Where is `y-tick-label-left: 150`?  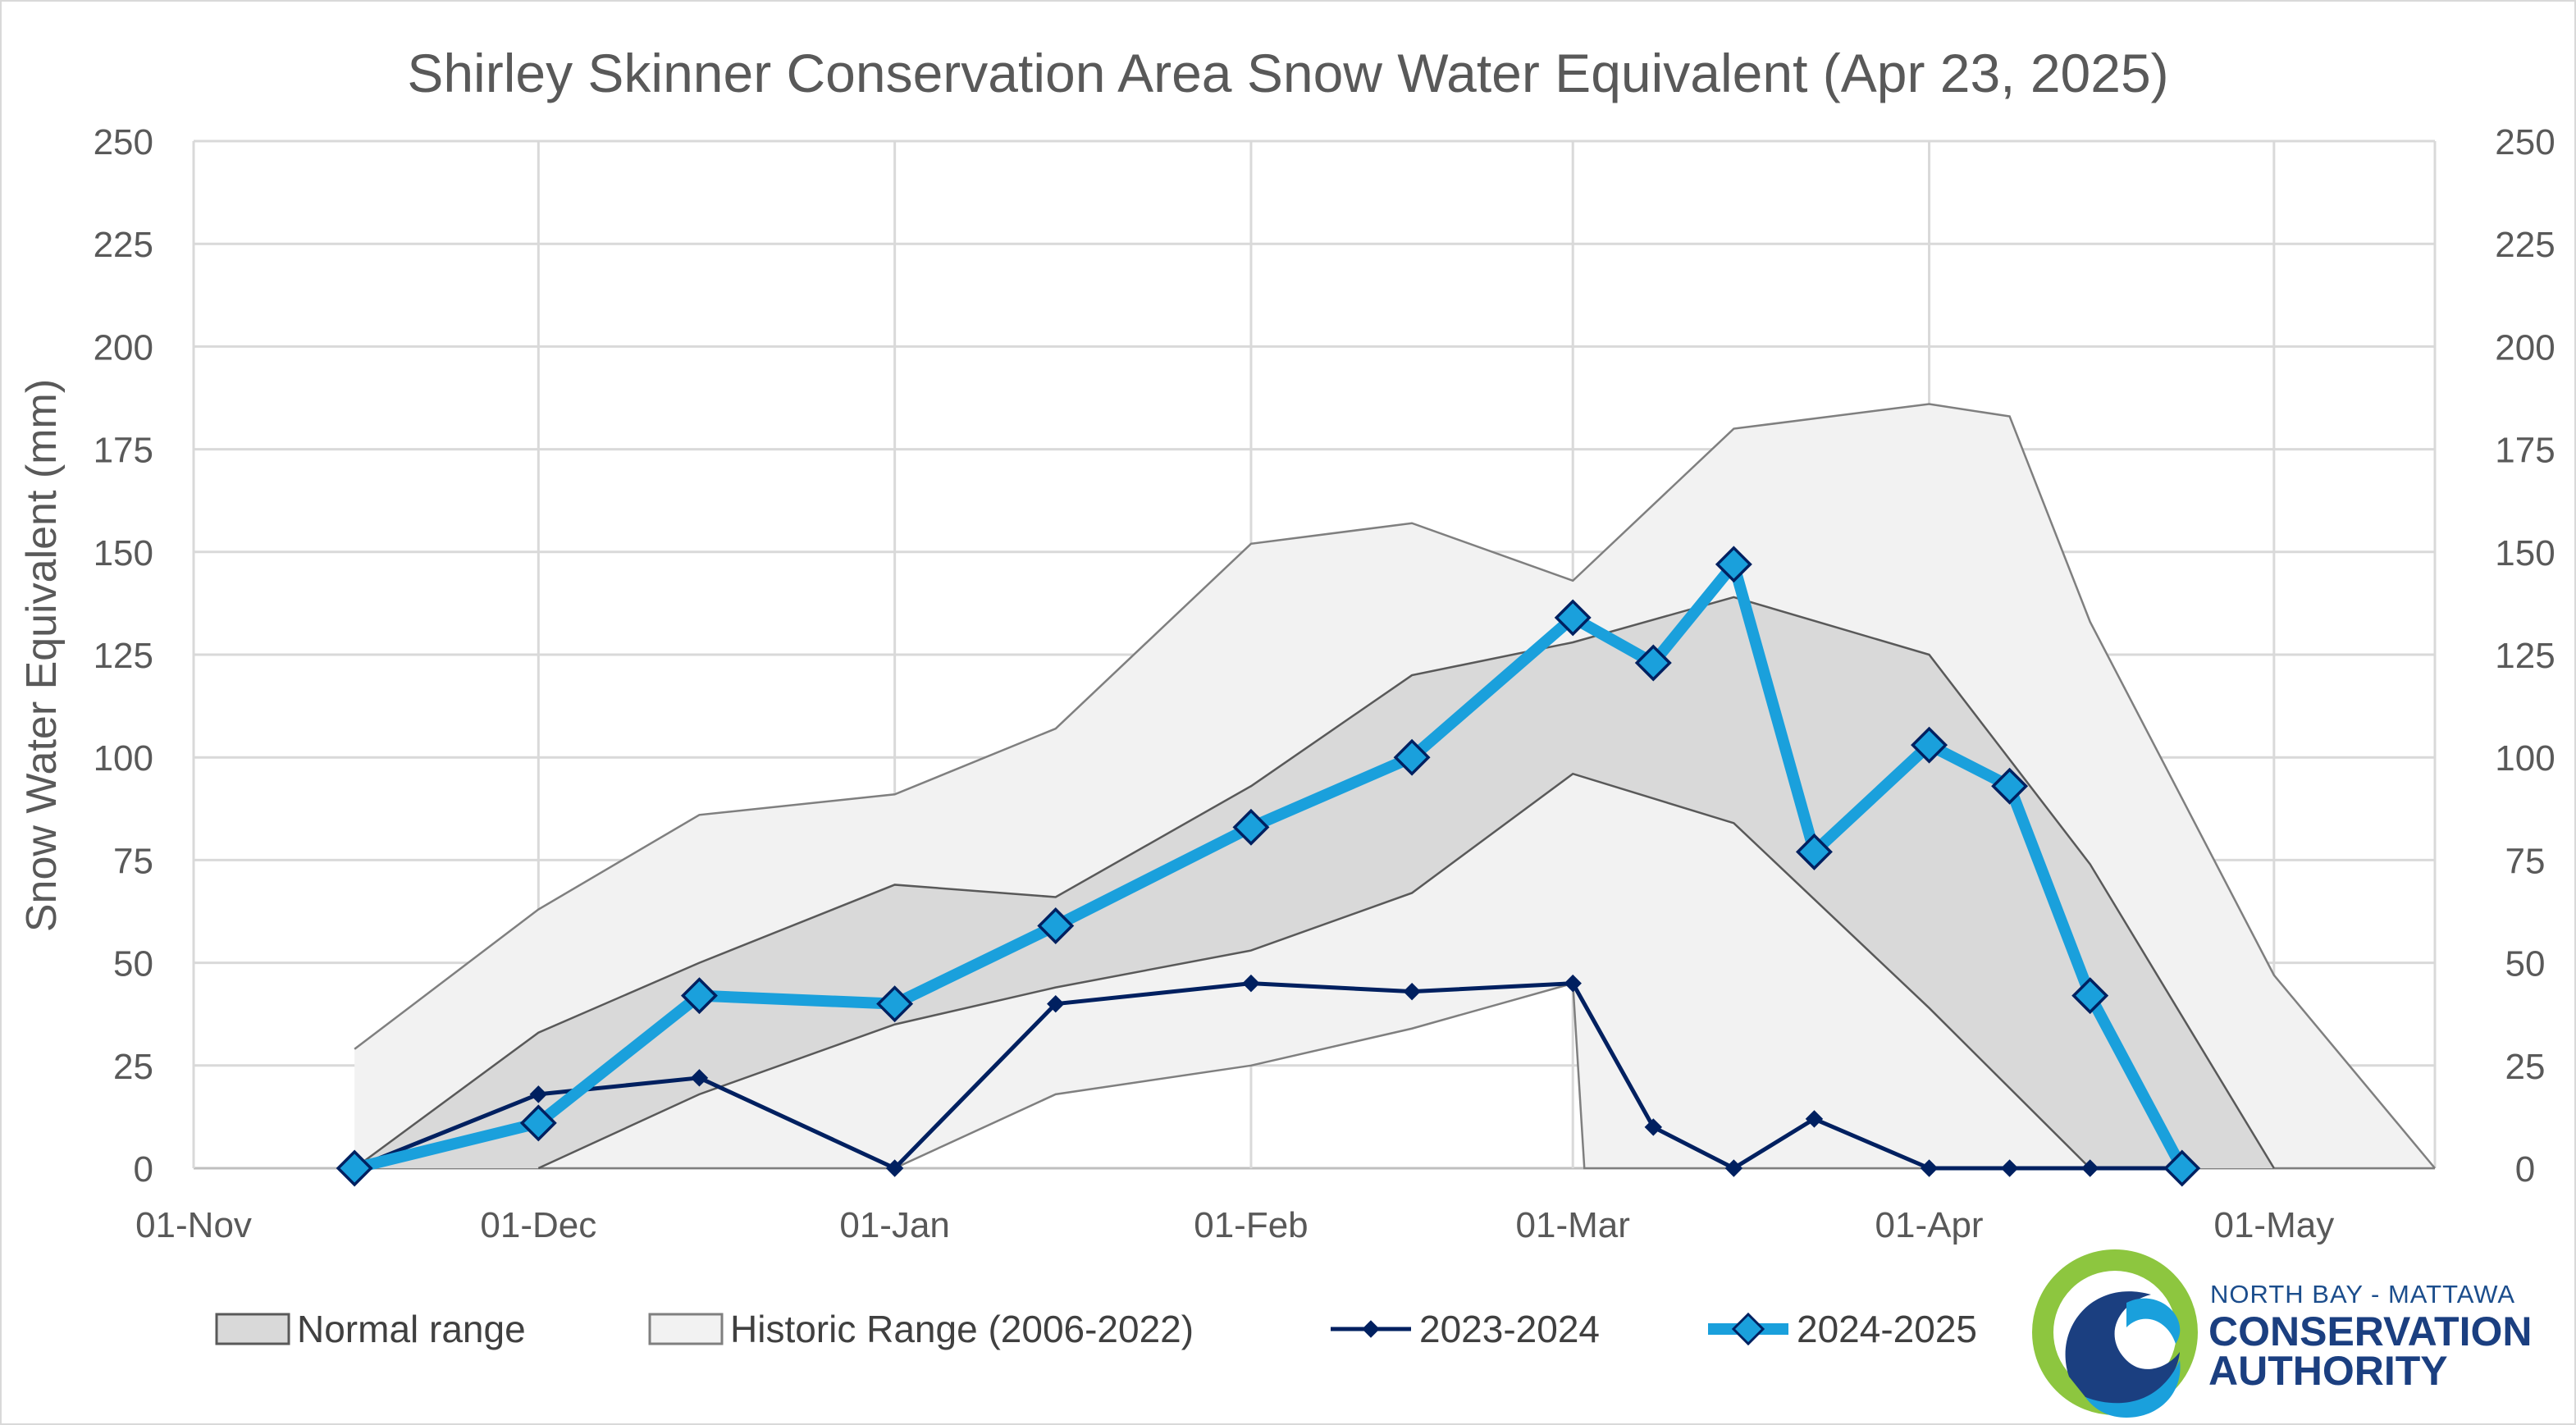 y-tick-label-left: 150 is located at coordinates (123, 553).